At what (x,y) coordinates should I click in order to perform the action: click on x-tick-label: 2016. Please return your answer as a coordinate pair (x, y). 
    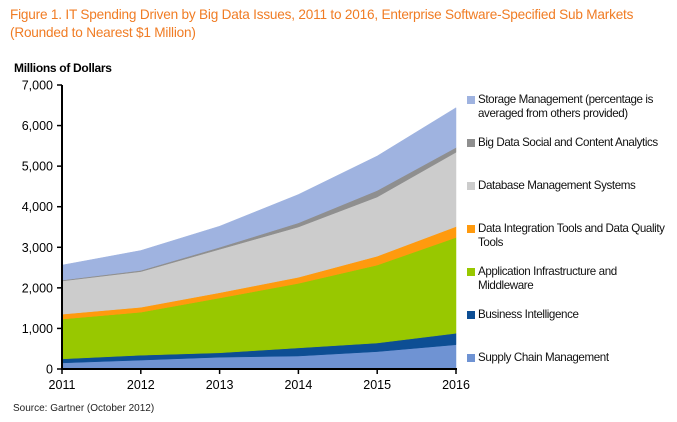
    Looking at the image, I should click on (456, 385).